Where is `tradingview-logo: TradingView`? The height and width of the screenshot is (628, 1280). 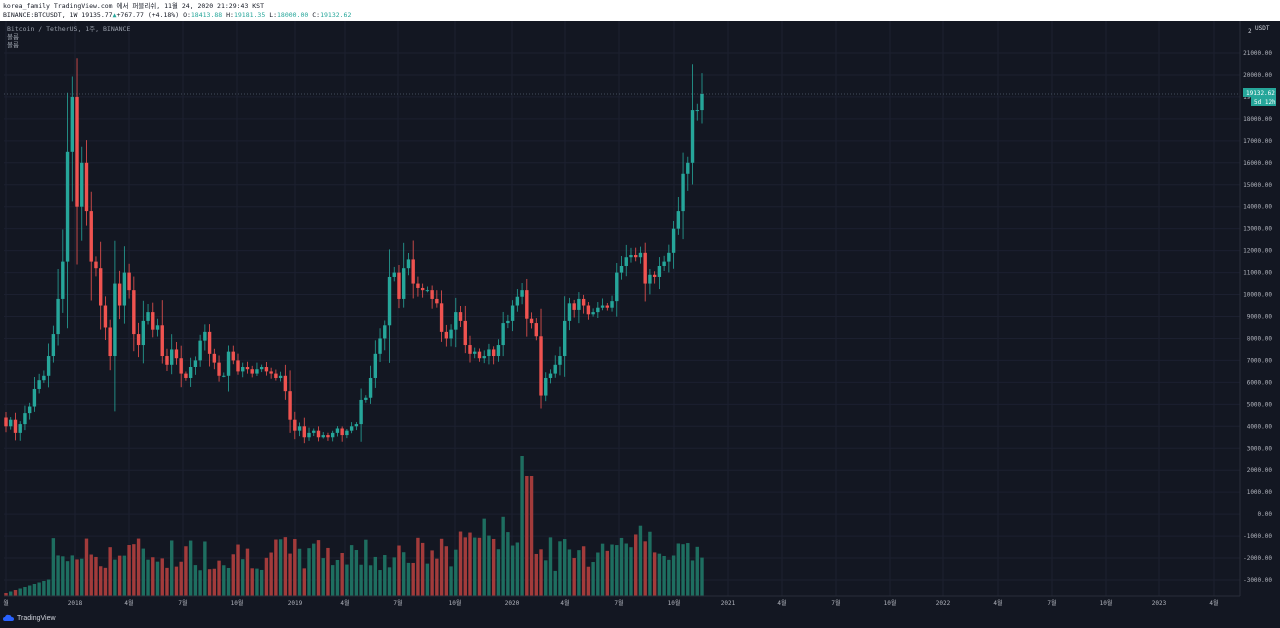
tradingview-logo: TradingView is located at coordinates (29, 618).